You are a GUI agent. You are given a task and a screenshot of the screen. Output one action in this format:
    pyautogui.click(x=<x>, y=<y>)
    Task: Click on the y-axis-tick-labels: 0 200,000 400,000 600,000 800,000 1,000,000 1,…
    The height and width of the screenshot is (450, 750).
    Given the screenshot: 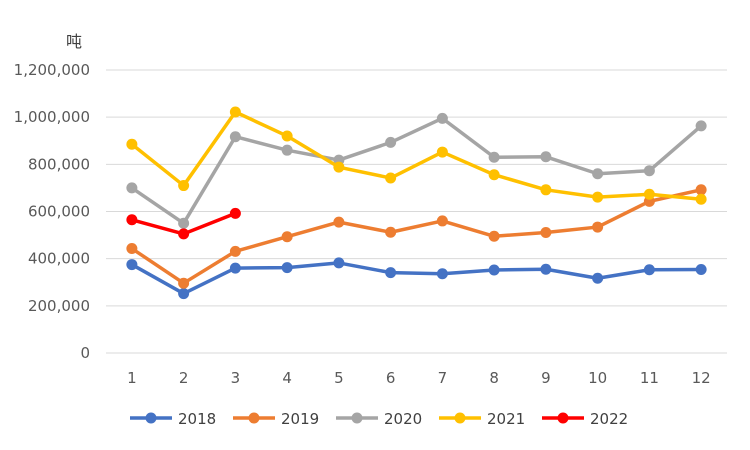 What is the action you would take?
    pyautogui.click(x=52, y=211)
    